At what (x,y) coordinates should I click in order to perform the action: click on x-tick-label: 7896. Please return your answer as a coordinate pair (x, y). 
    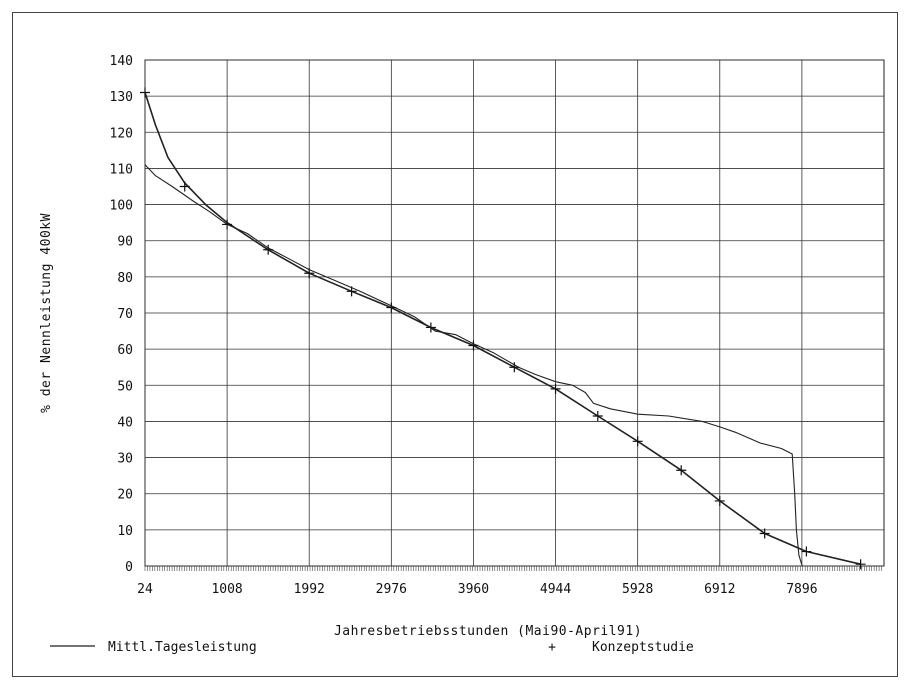
    Looking at the image, I should click on (801, 589).